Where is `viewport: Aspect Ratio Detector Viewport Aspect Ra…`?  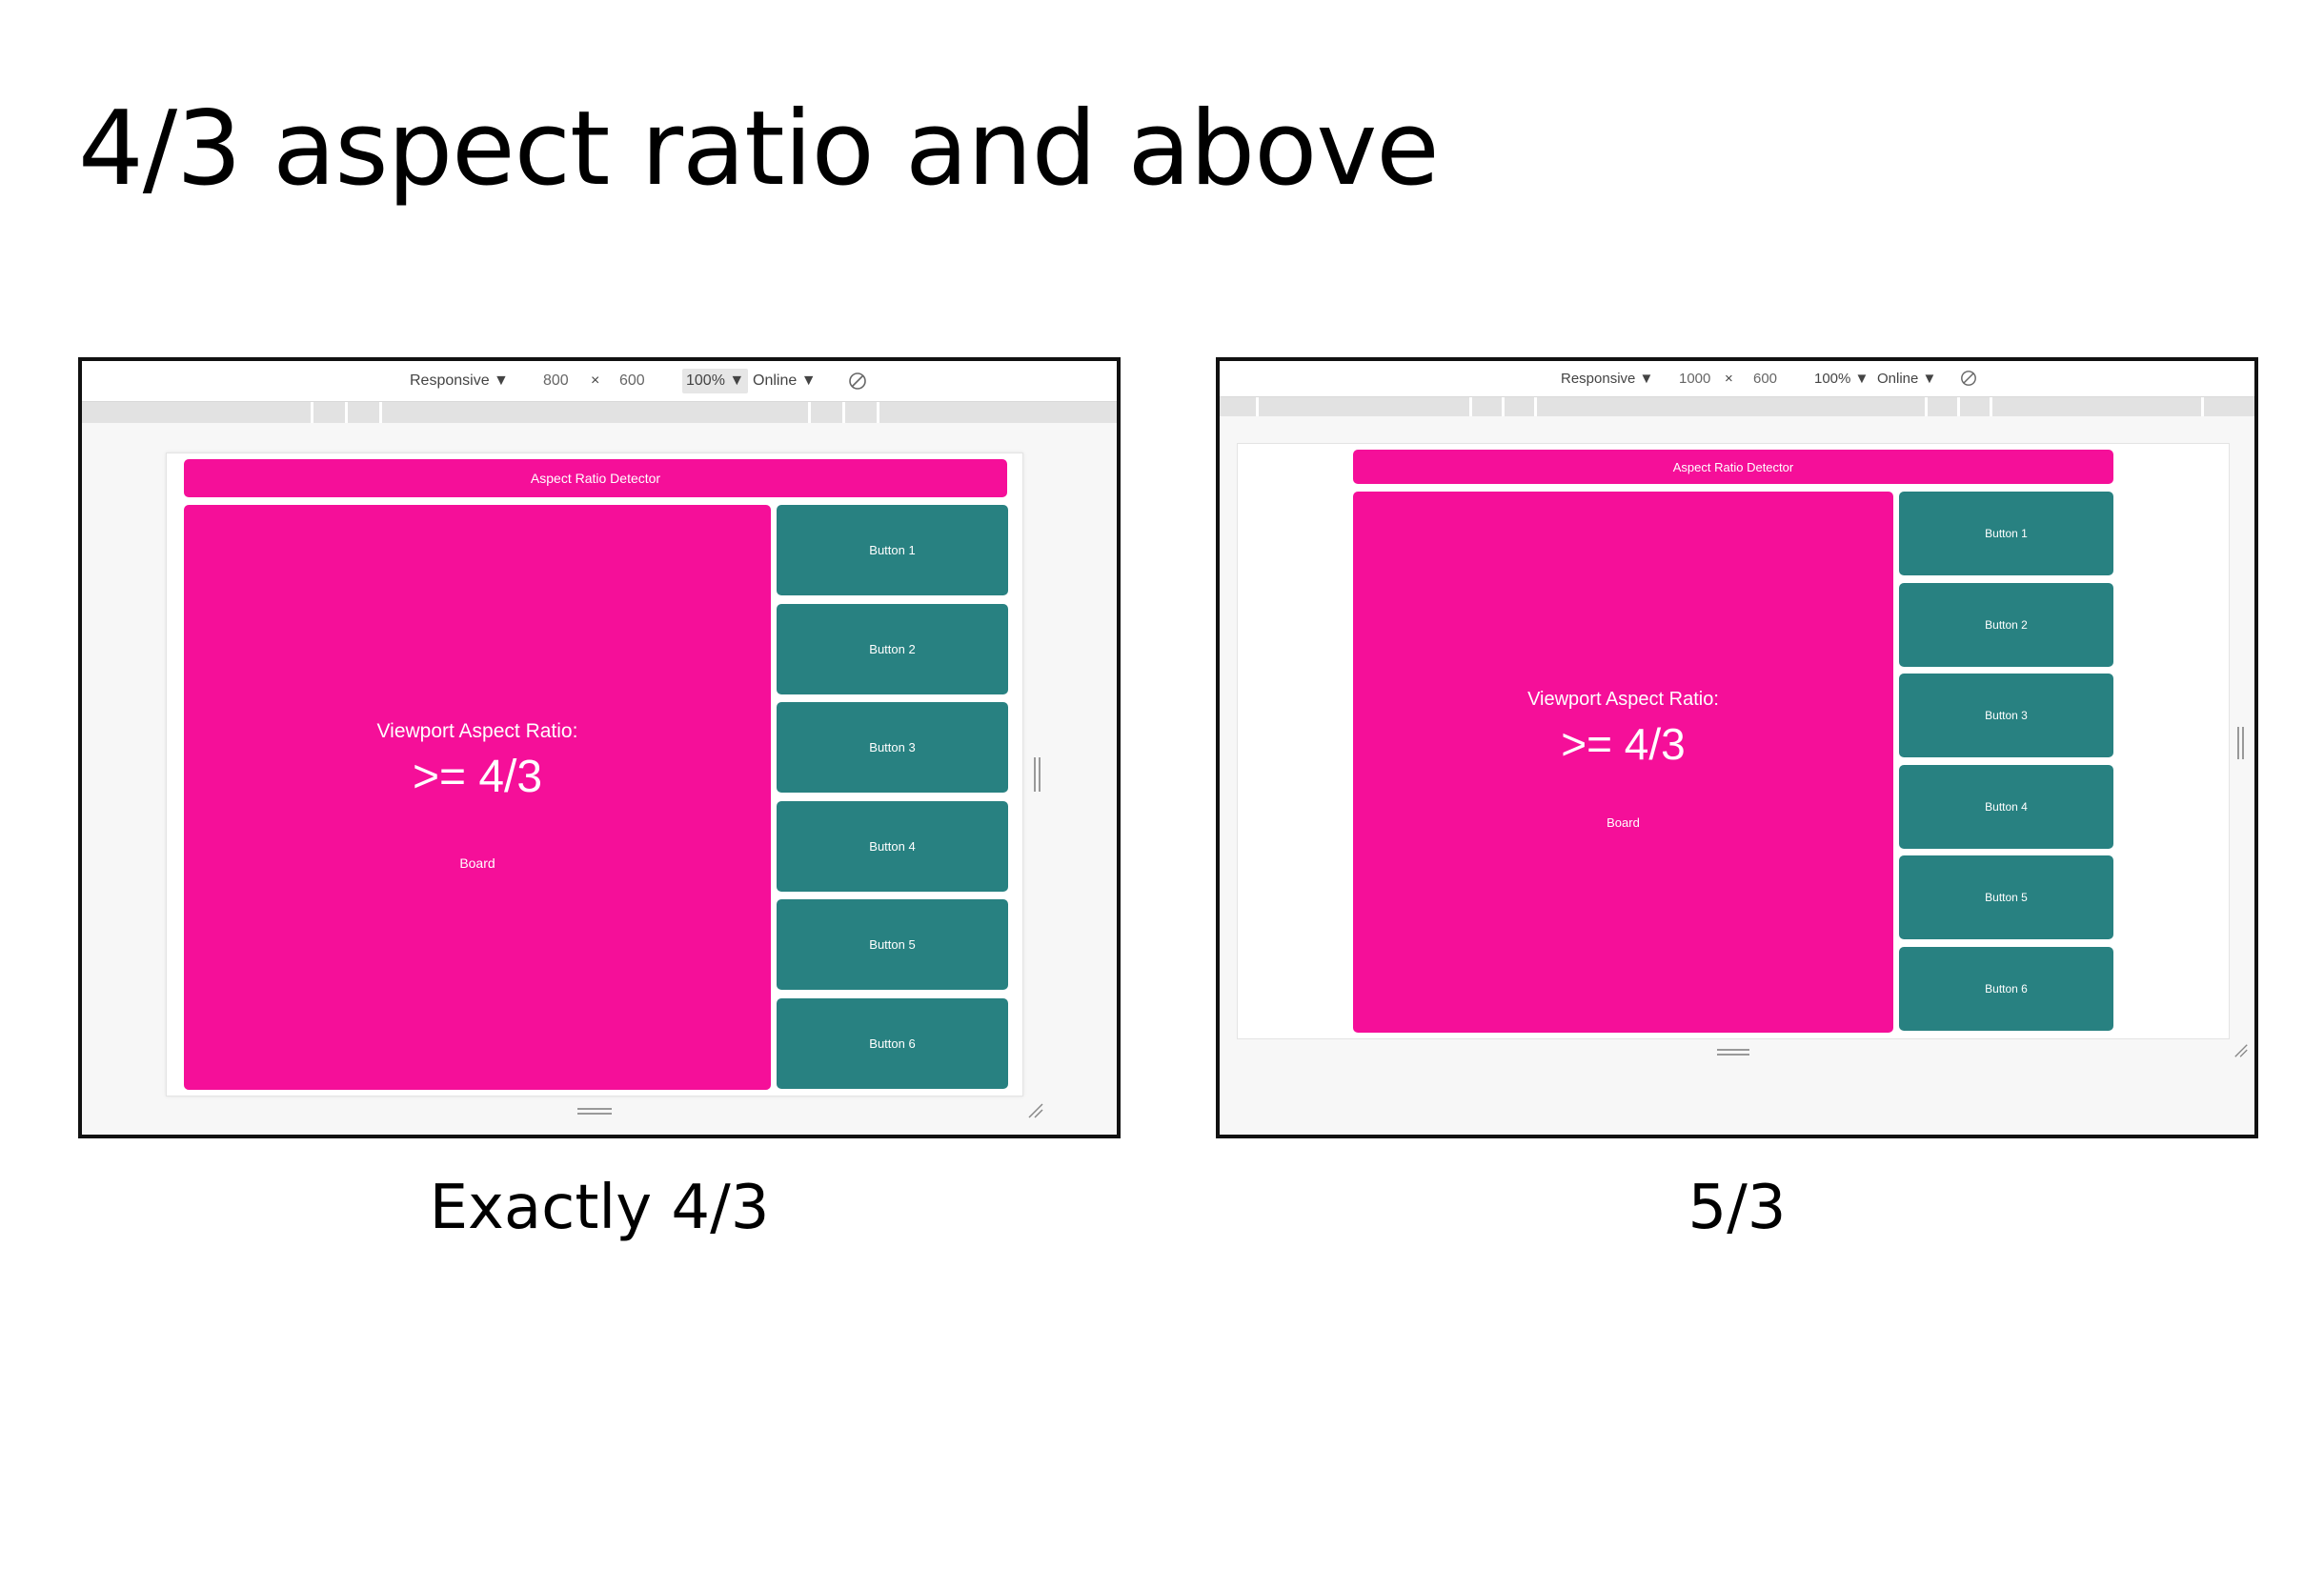 viewport: Aspect Ratio Detector Viewport Aspect Ra… is located at coordinates (594, 774).